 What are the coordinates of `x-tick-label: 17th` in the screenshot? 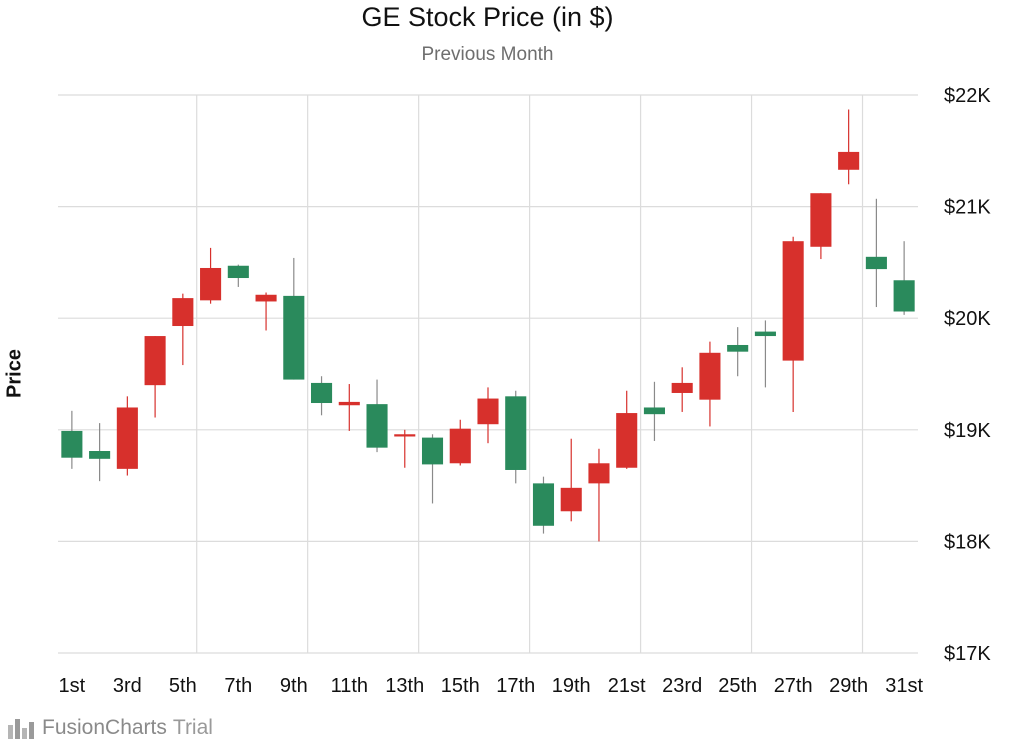 It's located at (515, 686).